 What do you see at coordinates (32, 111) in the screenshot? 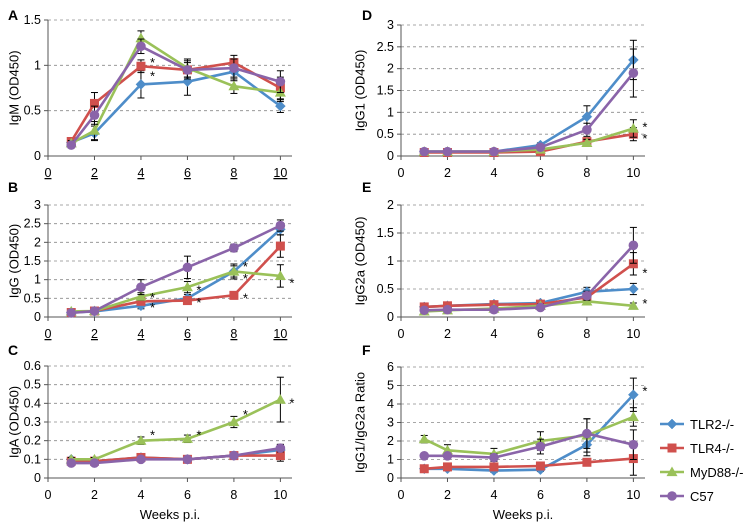
I see `y-tick-label: 0.5` at bounding box center [32, 111].